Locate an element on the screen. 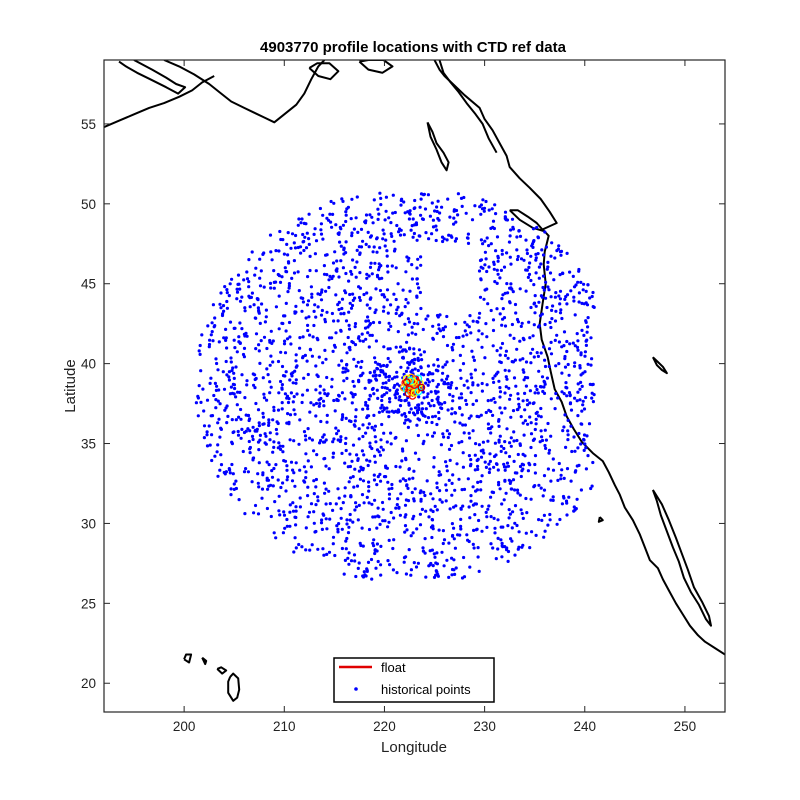 The height and width of the screenshot is (800, 800). y-tick-label: 35 is located at coordinates (88, 444).